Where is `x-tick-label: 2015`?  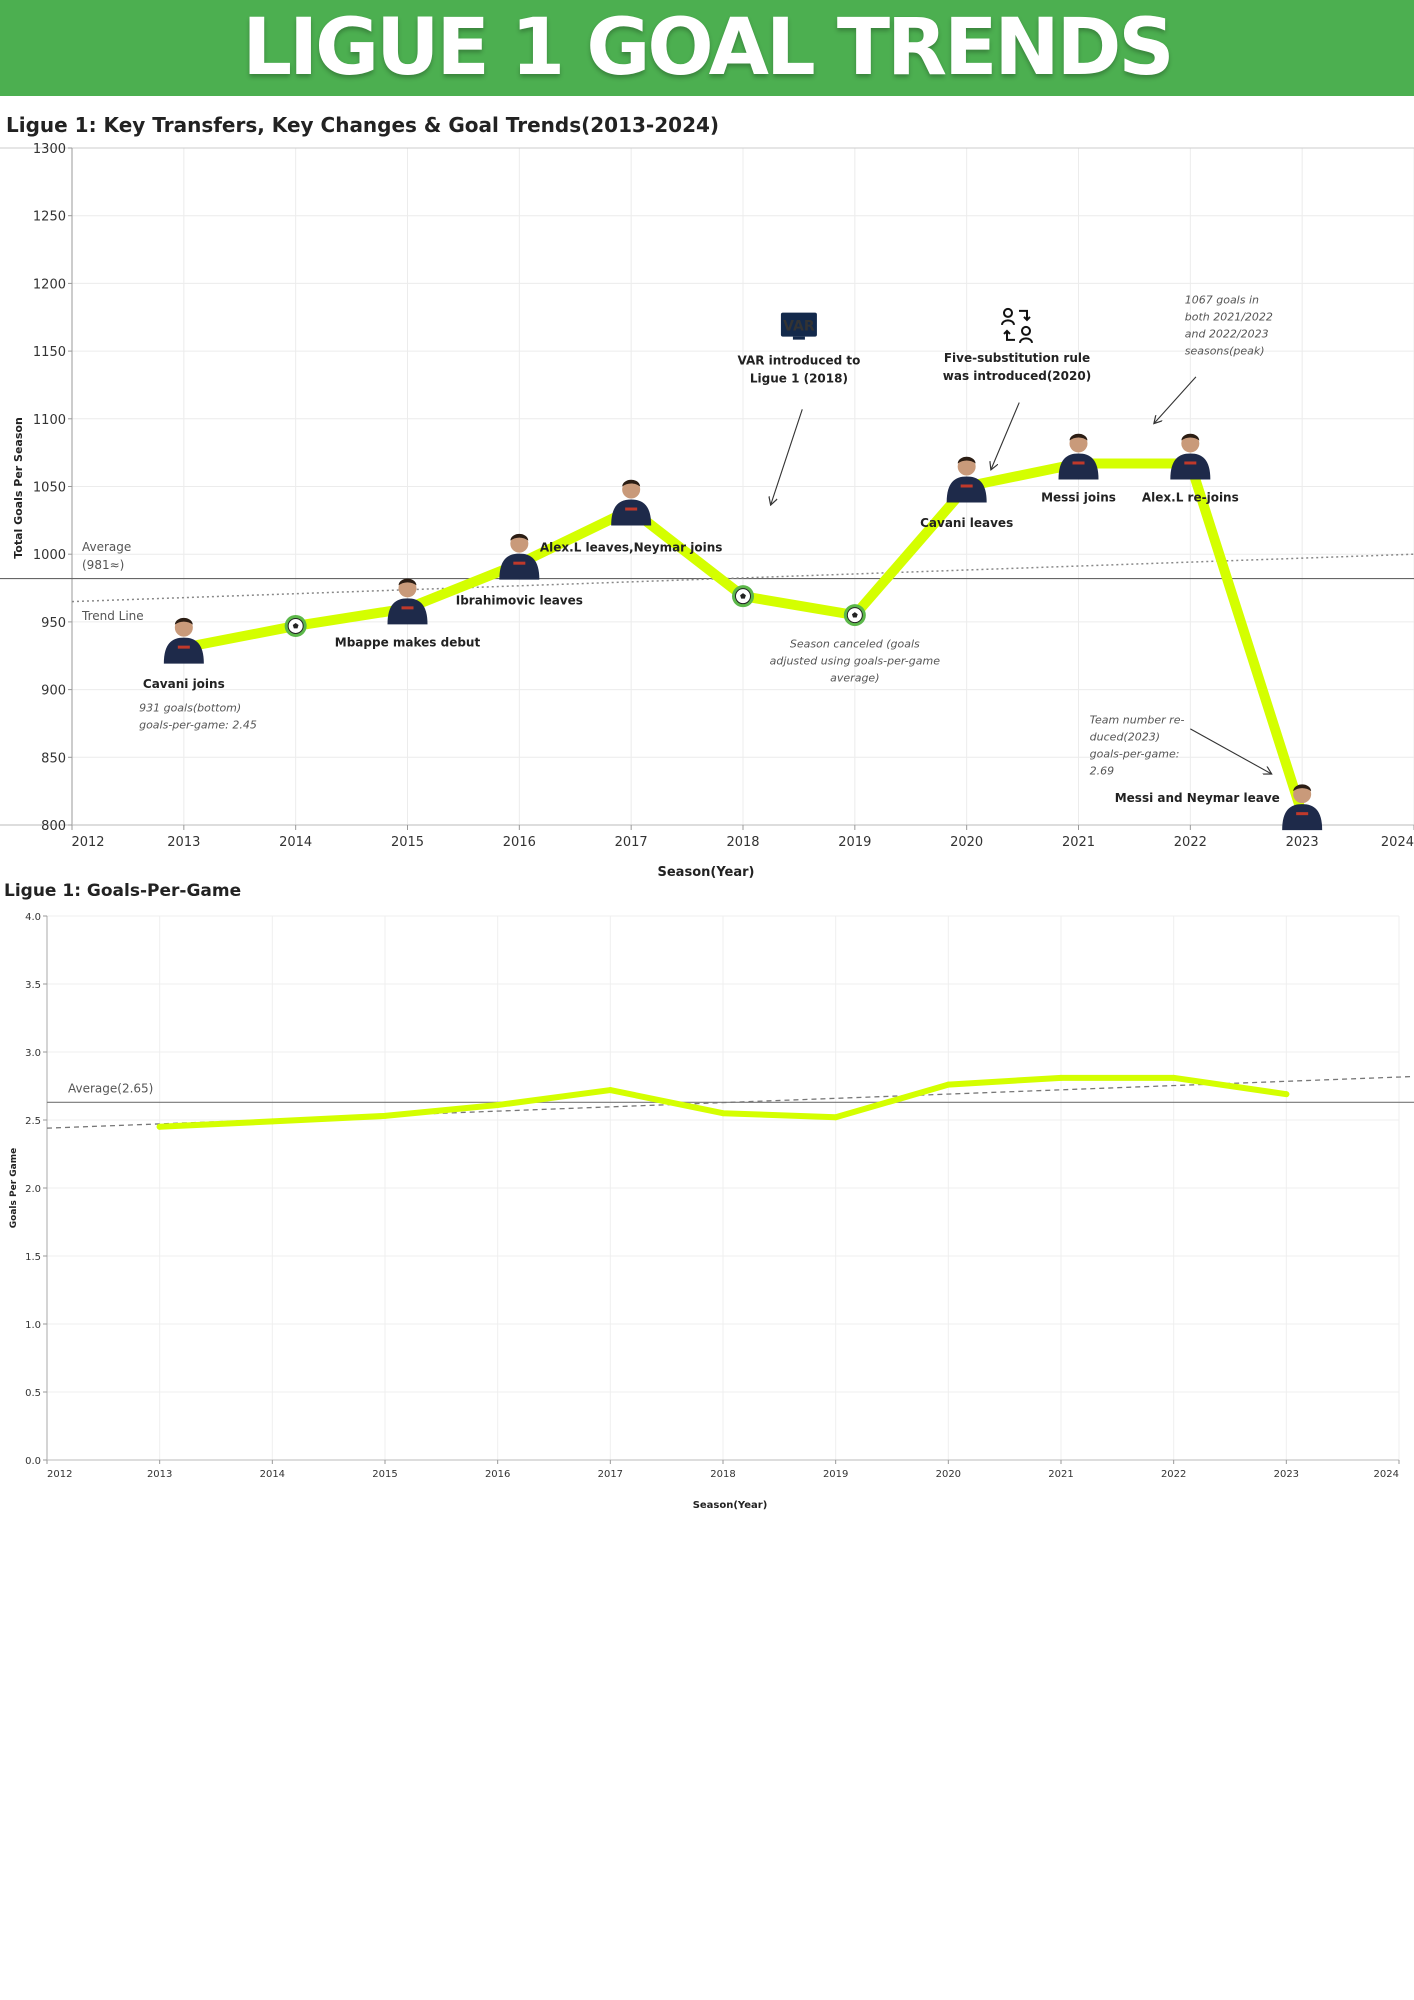 x-tick-label: 2015 is located at coordinates (384, 1474).